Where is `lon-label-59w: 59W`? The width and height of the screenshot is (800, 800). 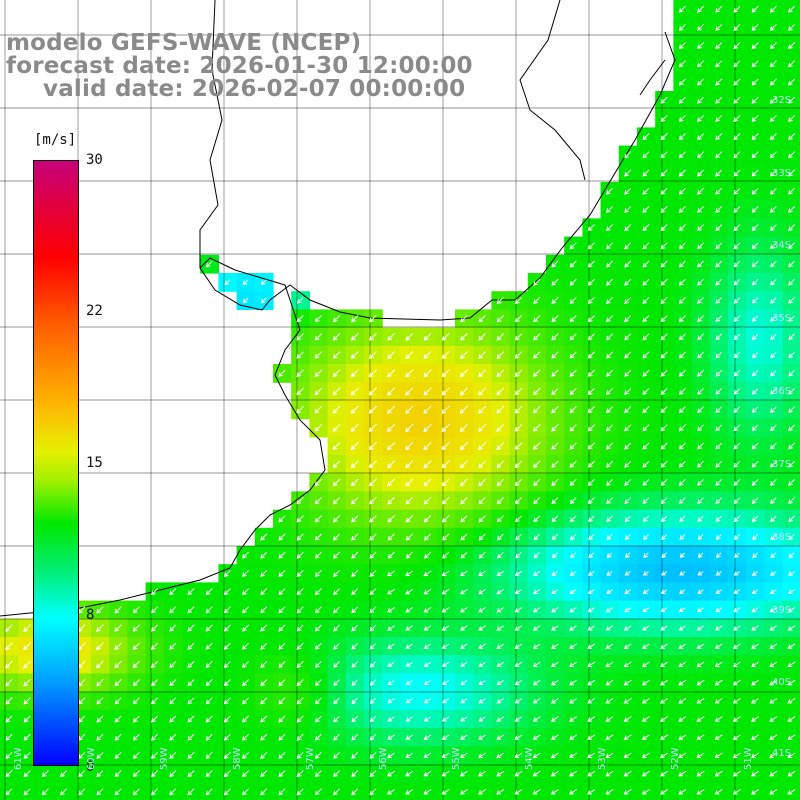 lon-label-59w: 59W is located at coordinates (164, 758).